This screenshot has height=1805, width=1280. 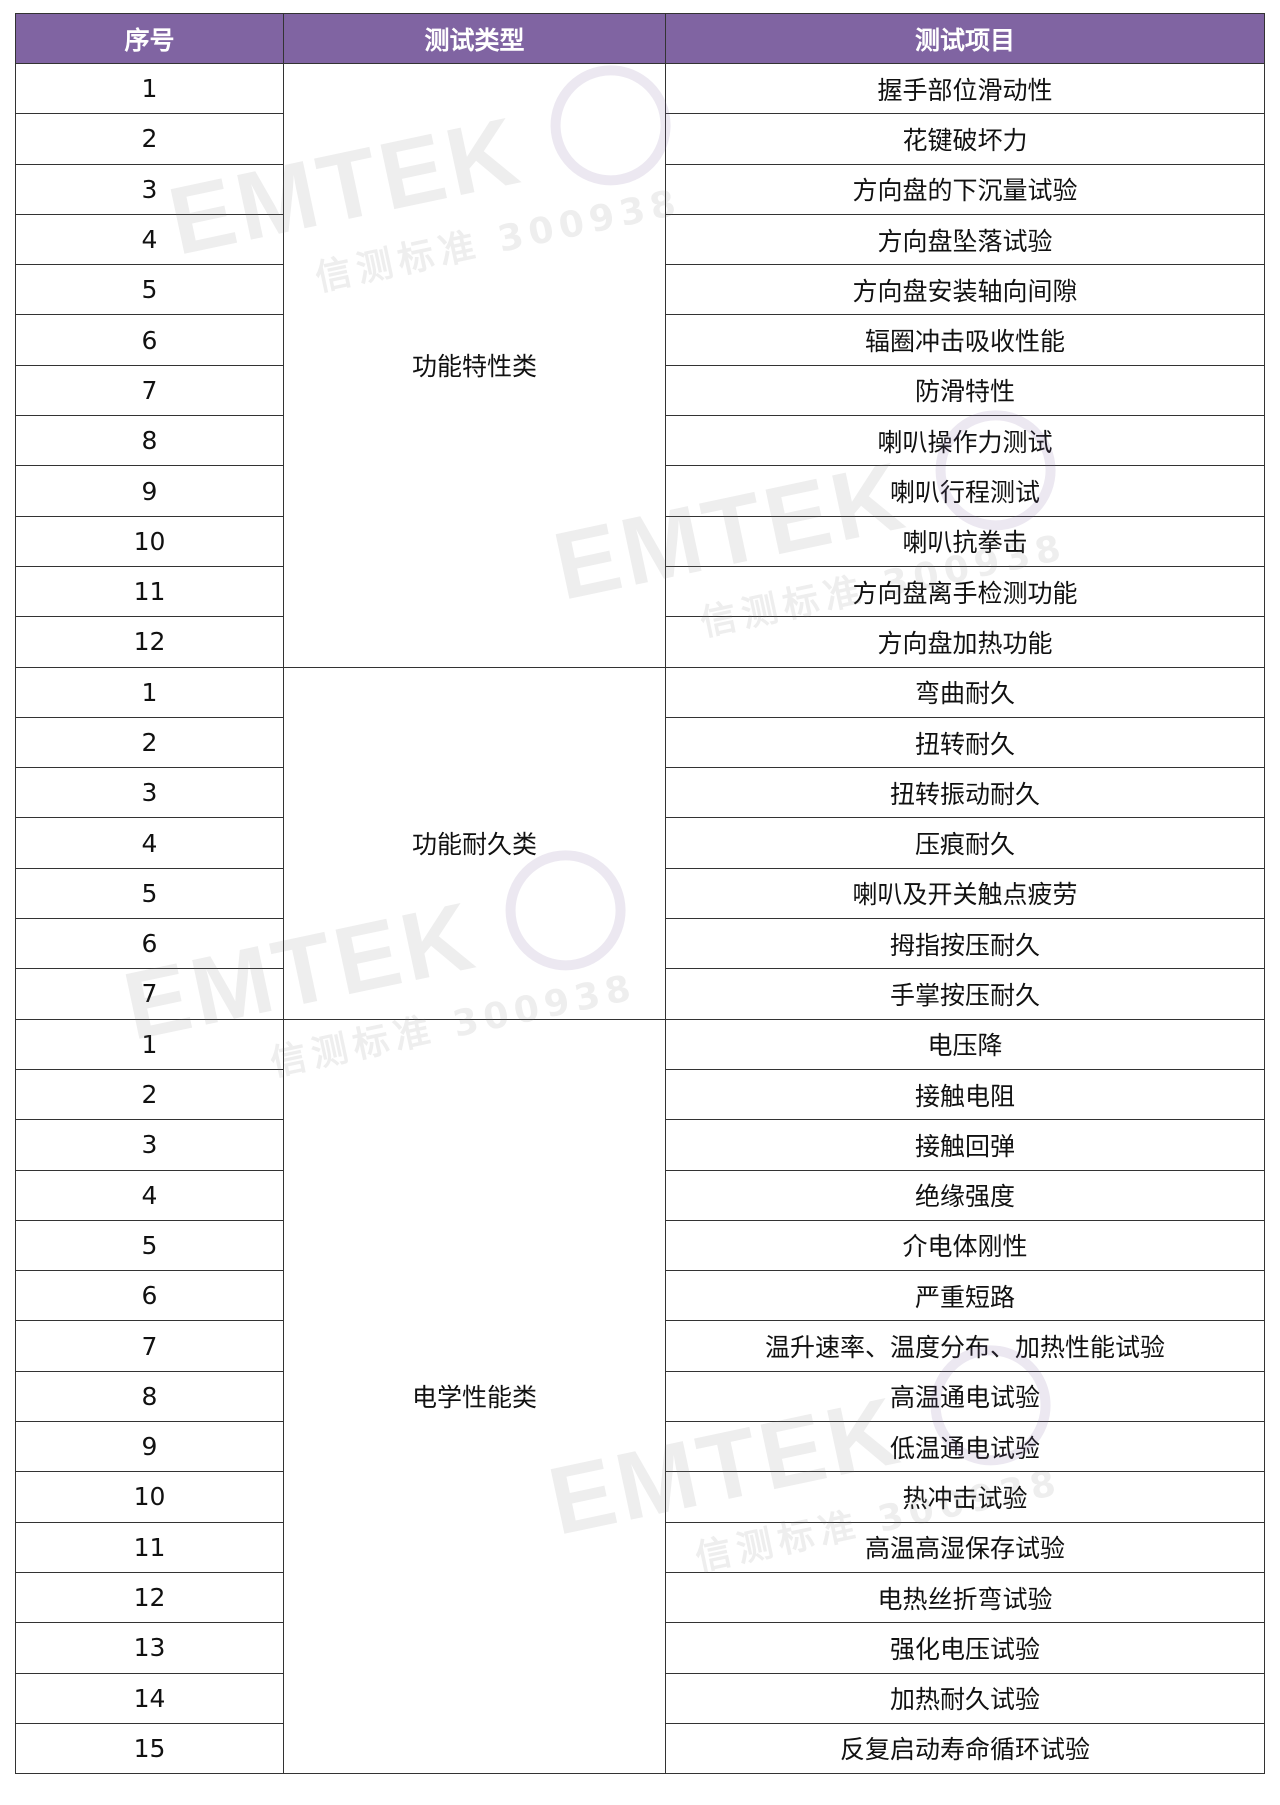 What do you see at coordinates (640, 1195) in the screenshot?
I see `table-row: 4 绝缘强度` at bounding box center [640, 1195].